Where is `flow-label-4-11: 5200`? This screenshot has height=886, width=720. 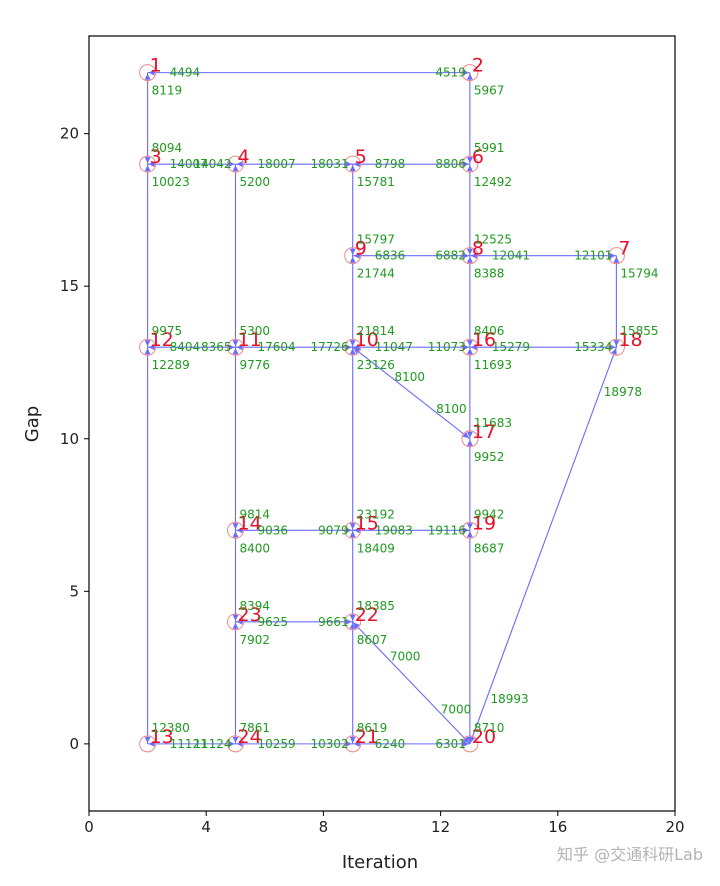 flow-label-4-11: 5200 is located at coordinates (255, 182).